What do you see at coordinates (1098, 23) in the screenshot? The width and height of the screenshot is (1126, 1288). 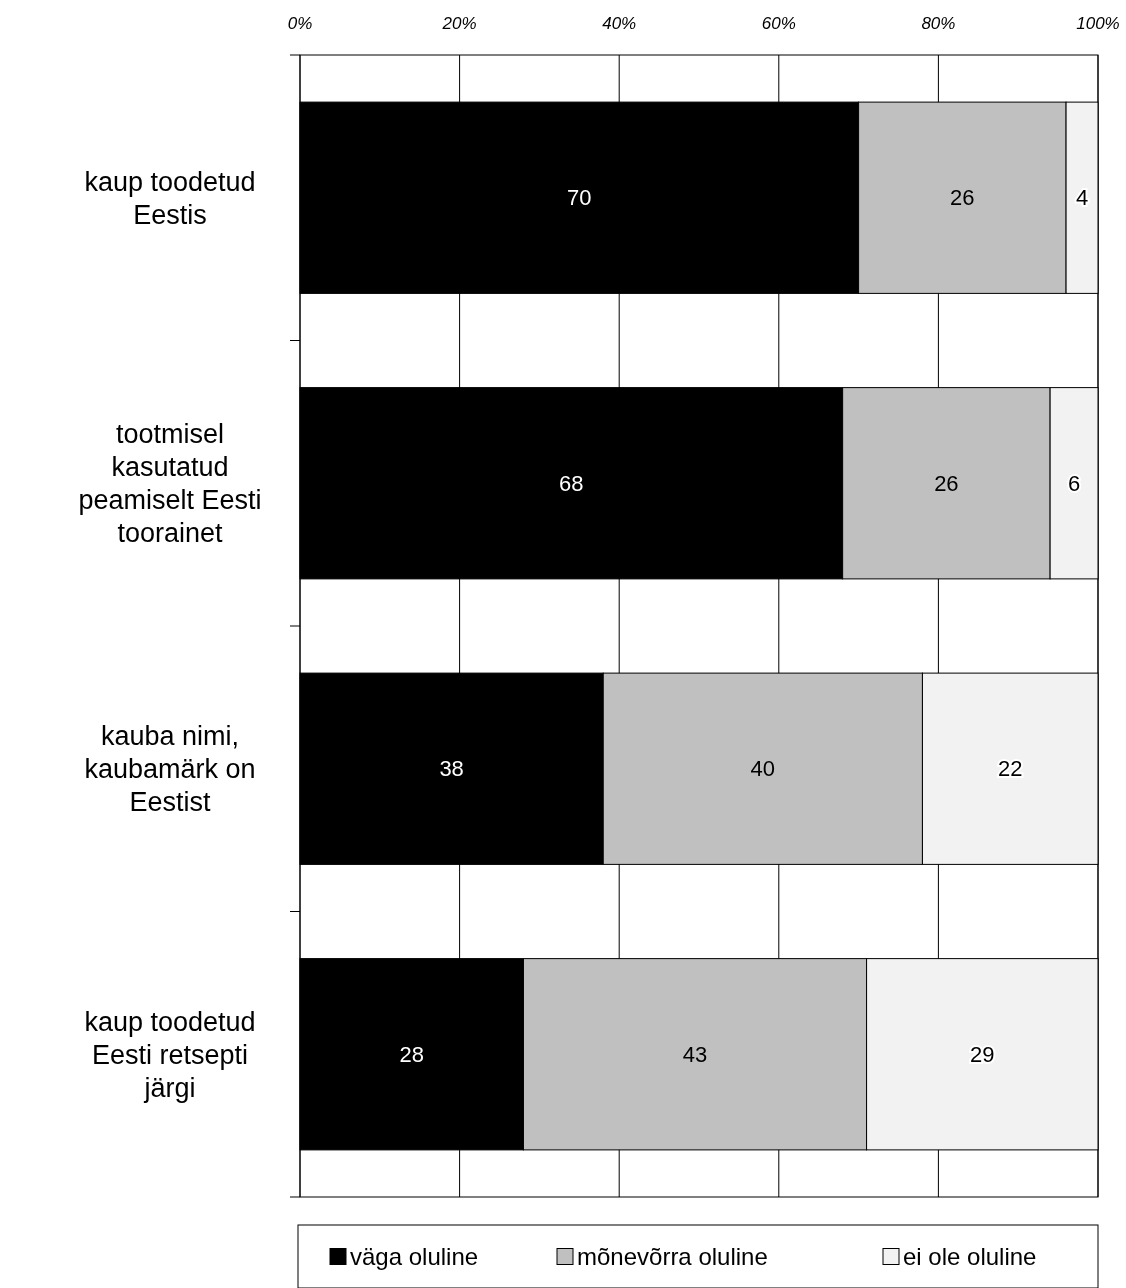 I see `x-tick-label: 100%` at bounding box center [1098, 23].